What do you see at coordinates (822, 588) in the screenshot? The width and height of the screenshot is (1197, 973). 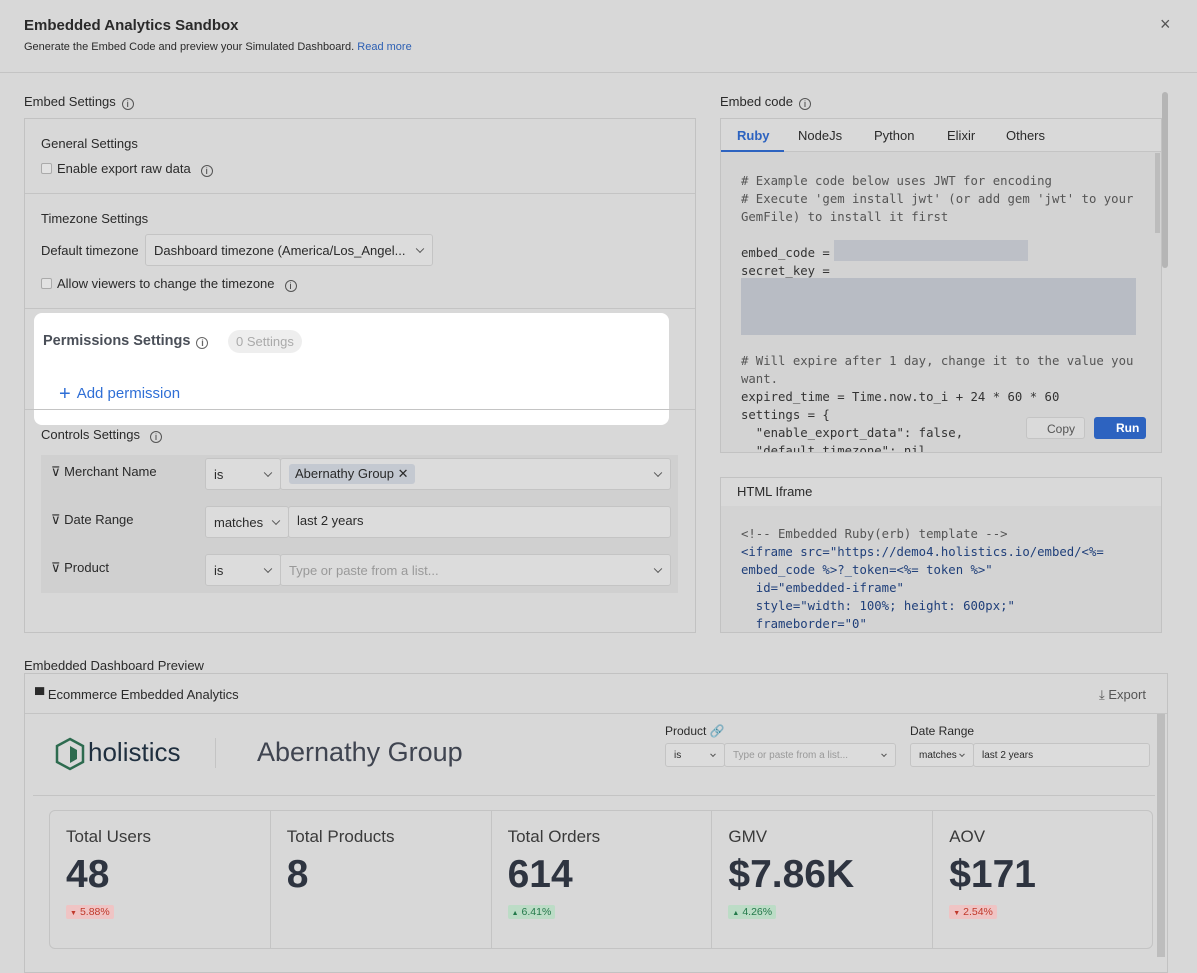 I see `code-line: id="embedded-iframe"` at bounding box center [822, 588].